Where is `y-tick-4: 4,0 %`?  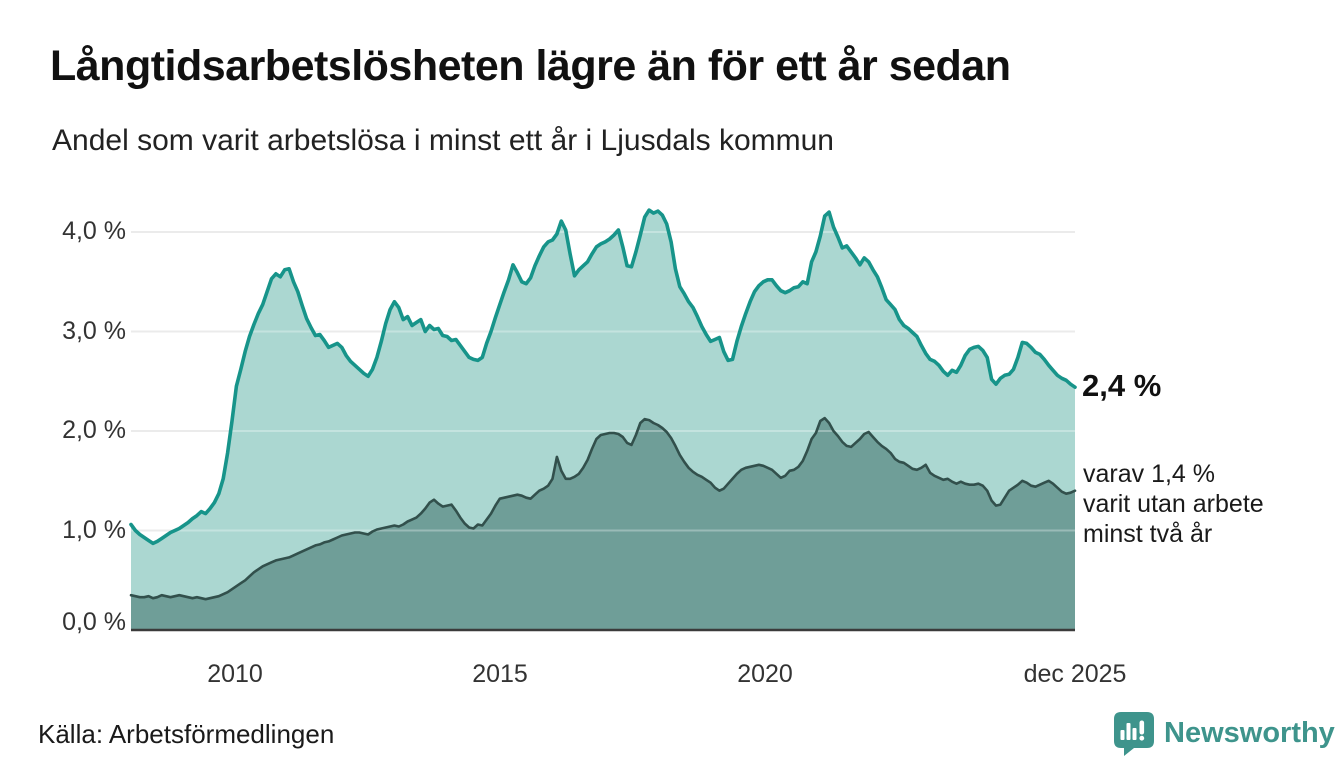 y-tick-4: 4,0 % is located at coordinates (94, 231).